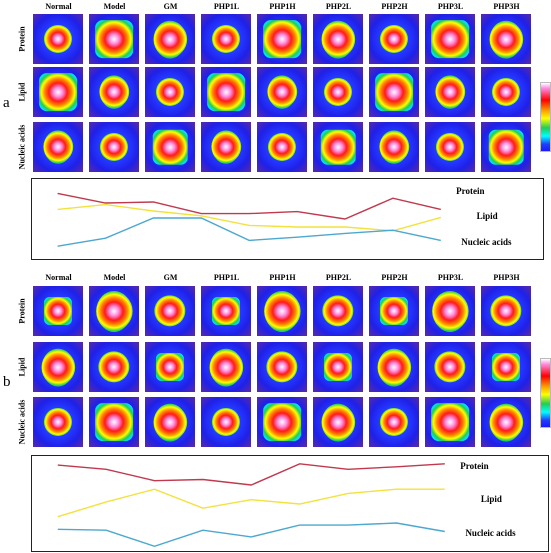 Image resolution: width=551 pixels, height=553 pixels. What do you see at coordinates (22, 311) in the screenshot?
I see `row-header: Protein` at bounding box center [22, 311].